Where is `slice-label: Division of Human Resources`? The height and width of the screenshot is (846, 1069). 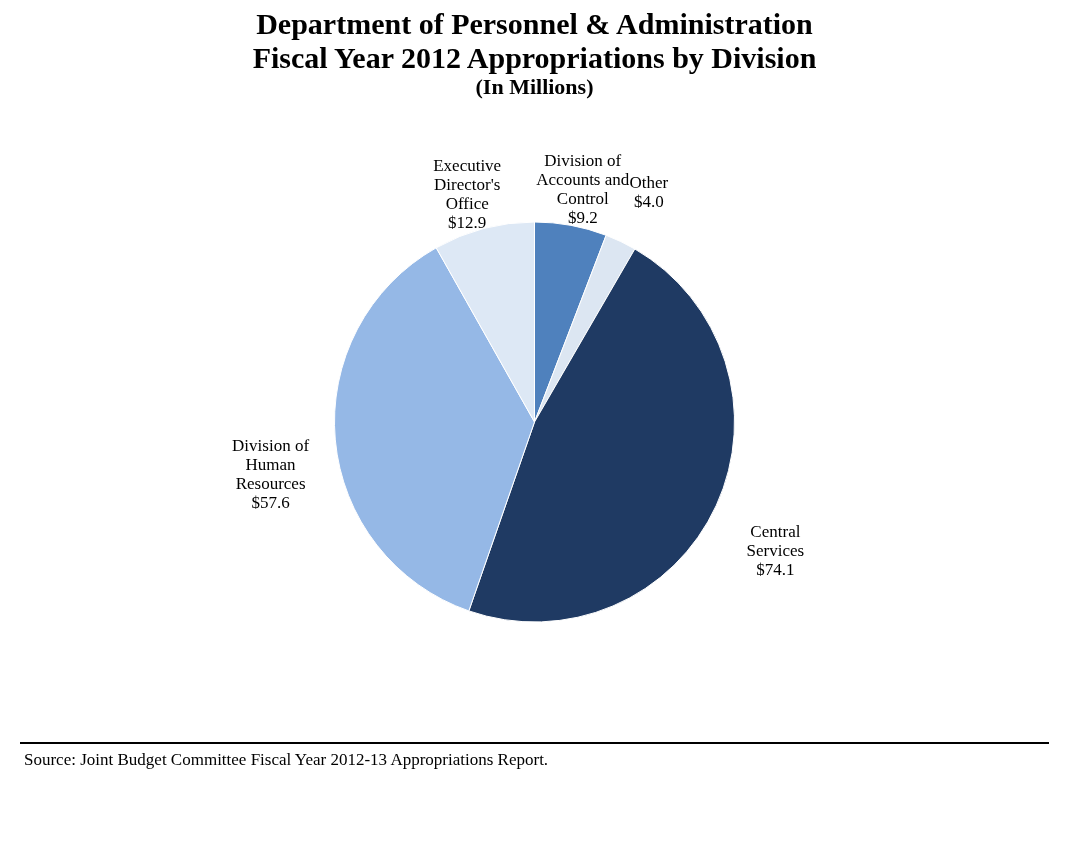 slice-label: Division of Human Resources is located at coordinates (271, 464).